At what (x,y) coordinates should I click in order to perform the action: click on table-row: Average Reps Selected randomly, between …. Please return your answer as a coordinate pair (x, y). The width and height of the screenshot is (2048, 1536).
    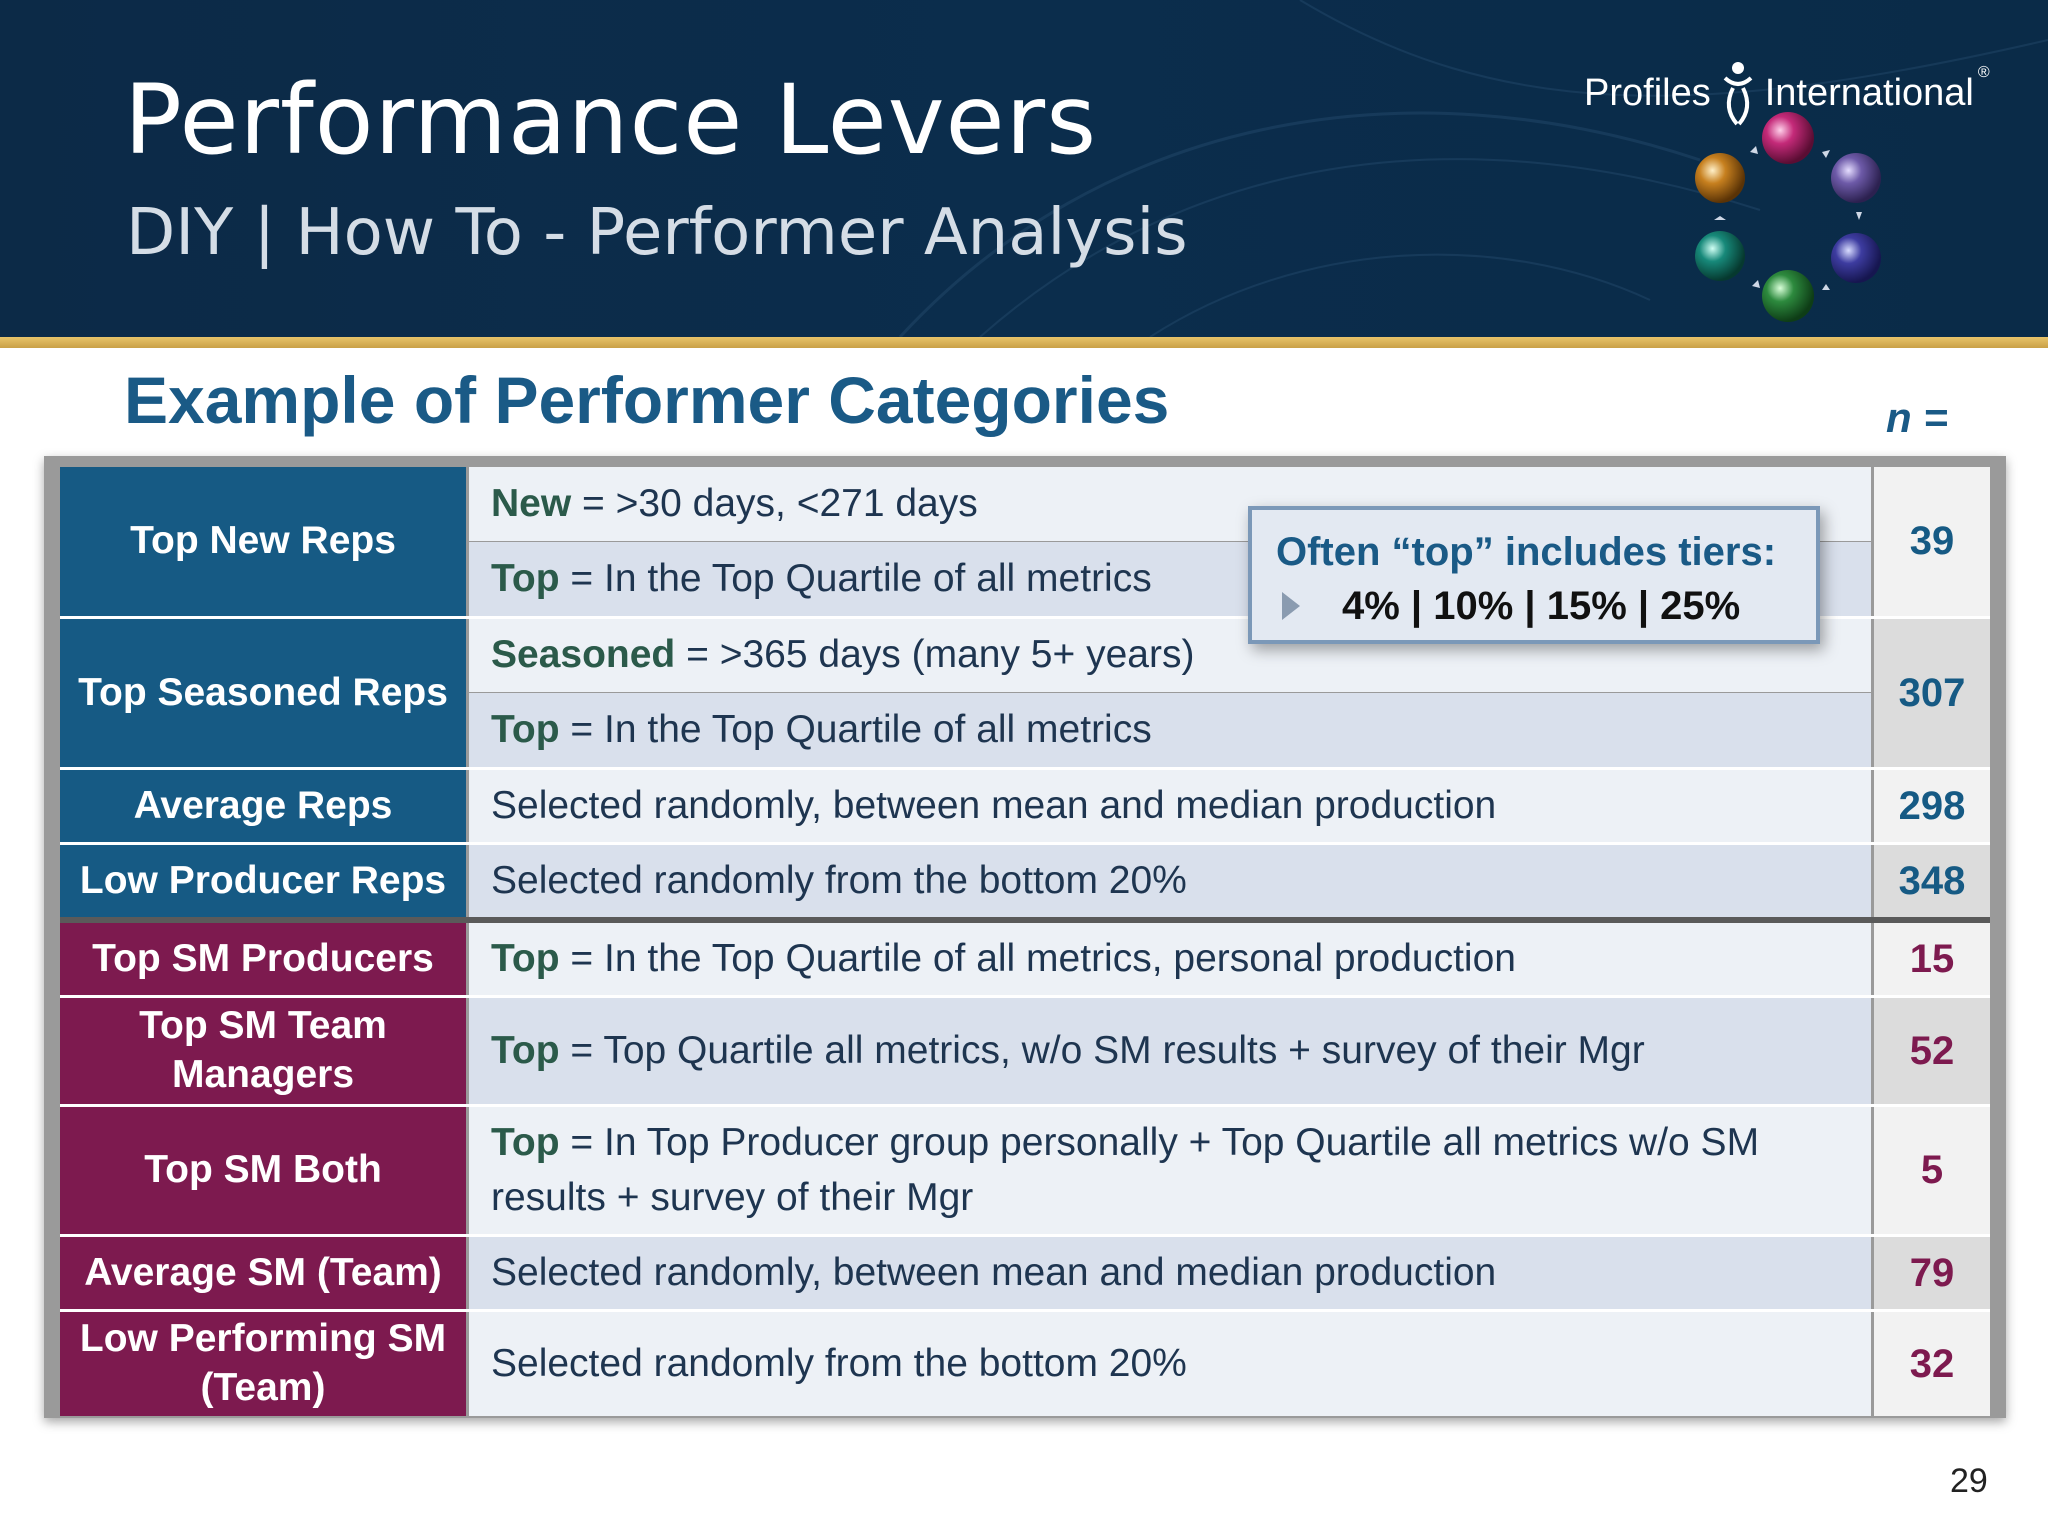
    Looking at the image, I should click on (1025, 806).